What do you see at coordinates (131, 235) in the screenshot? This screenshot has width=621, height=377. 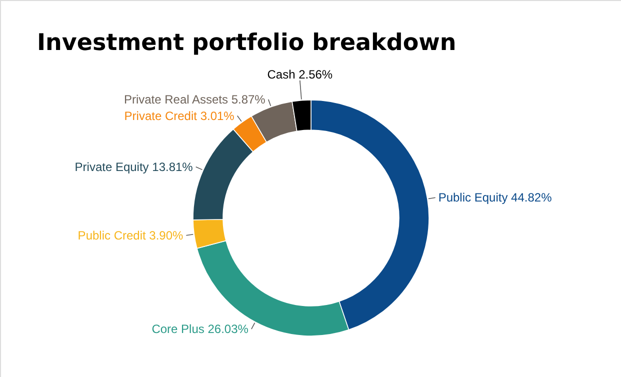 I see `slice-label: Public Credit 3.90%` at bounding box center [131, 235].